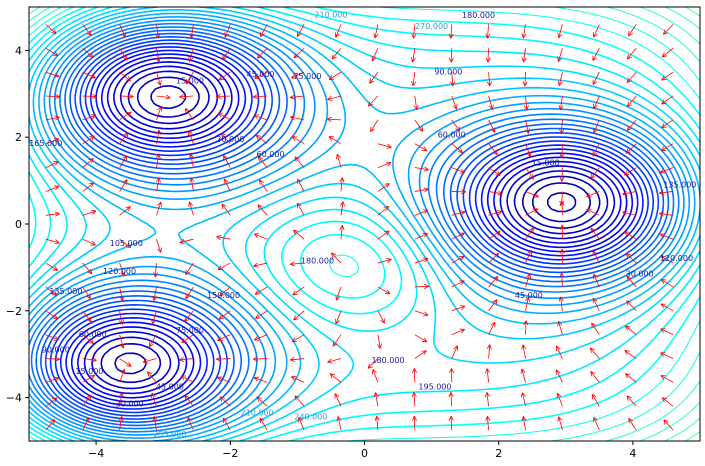  What do you see at coordinates (18, 224) in the screenshot?
I see `y-tick-label: 0` at bounding box center [18, 224].